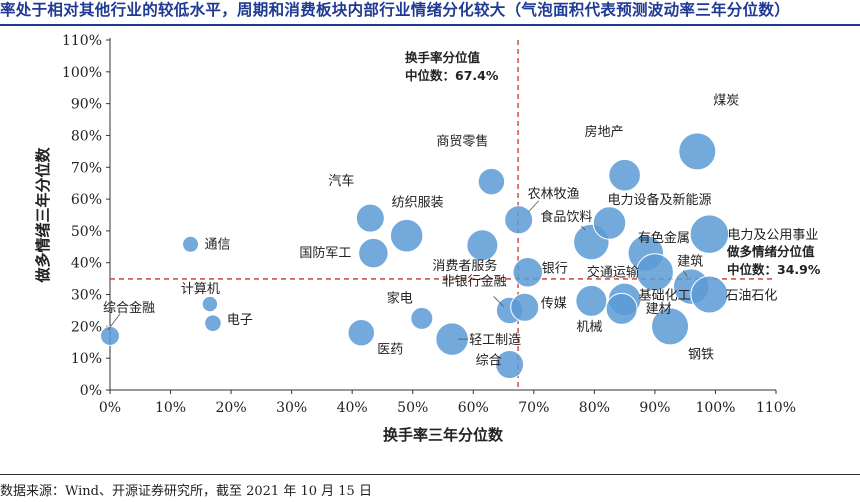  What do you see at coordinates (240, 320) in the screenshot?
I see `point-label: 电子` at bounding box center [240, 320].